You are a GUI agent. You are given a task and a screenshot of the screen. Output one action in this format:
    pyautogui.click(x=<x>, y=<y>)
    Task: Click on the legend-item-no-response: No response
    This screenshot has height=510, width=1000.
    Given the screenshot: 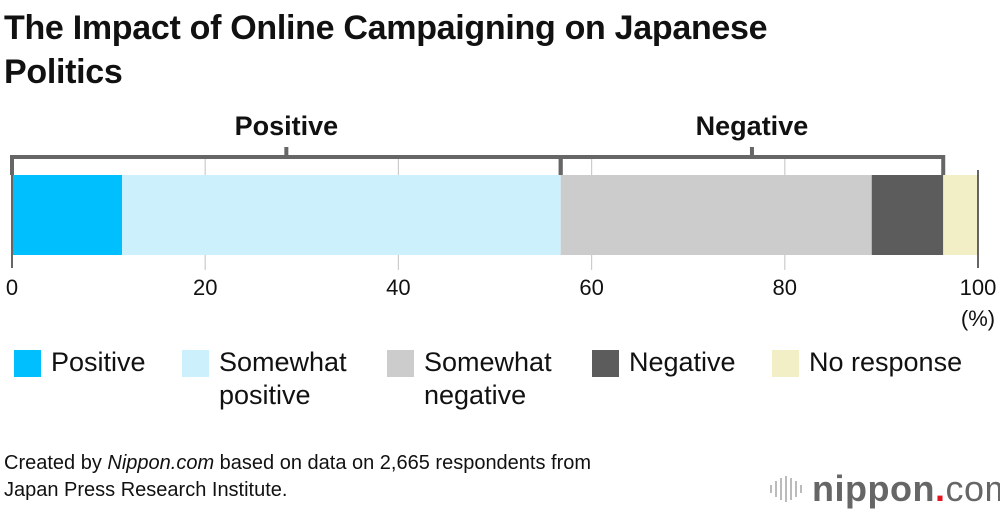 What is the action you would take?
    pyautogui.click(x=867, y=362)
    